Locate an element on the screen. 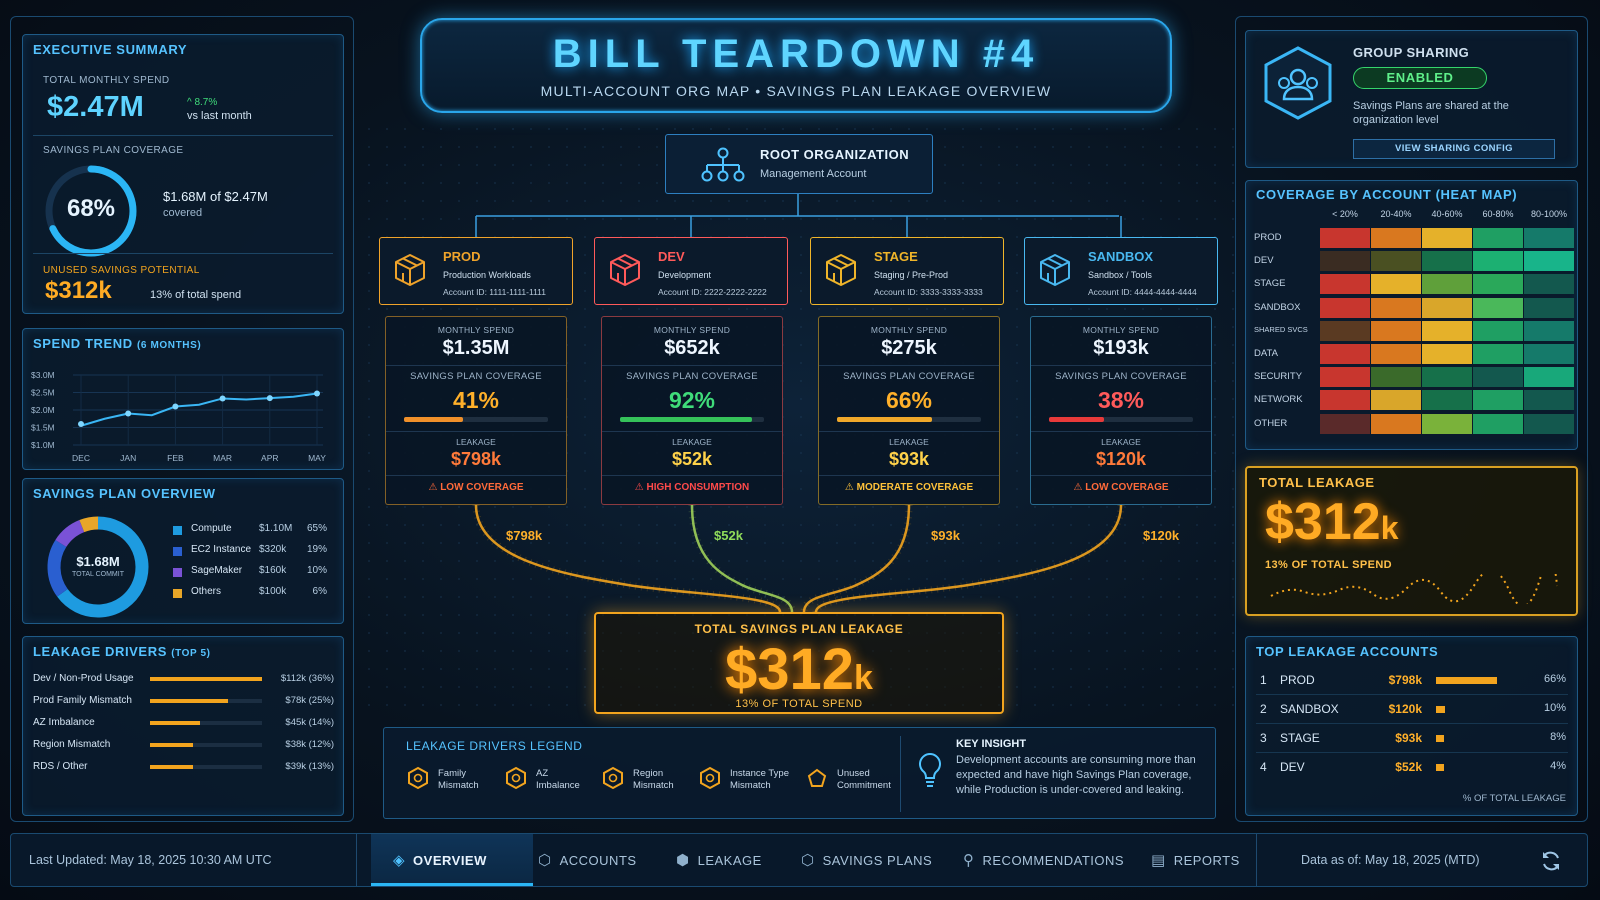  sp-overview-donut is located at coordinates (98, 567).